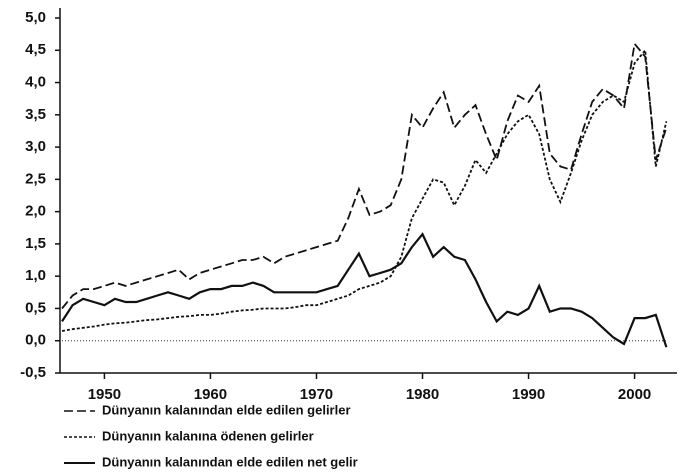 The width and height of the screenshot is (685, 476). Describe the element at coordinates (35, 307) in the screenshot. I see `y-tick-label: 0,5` at that location.